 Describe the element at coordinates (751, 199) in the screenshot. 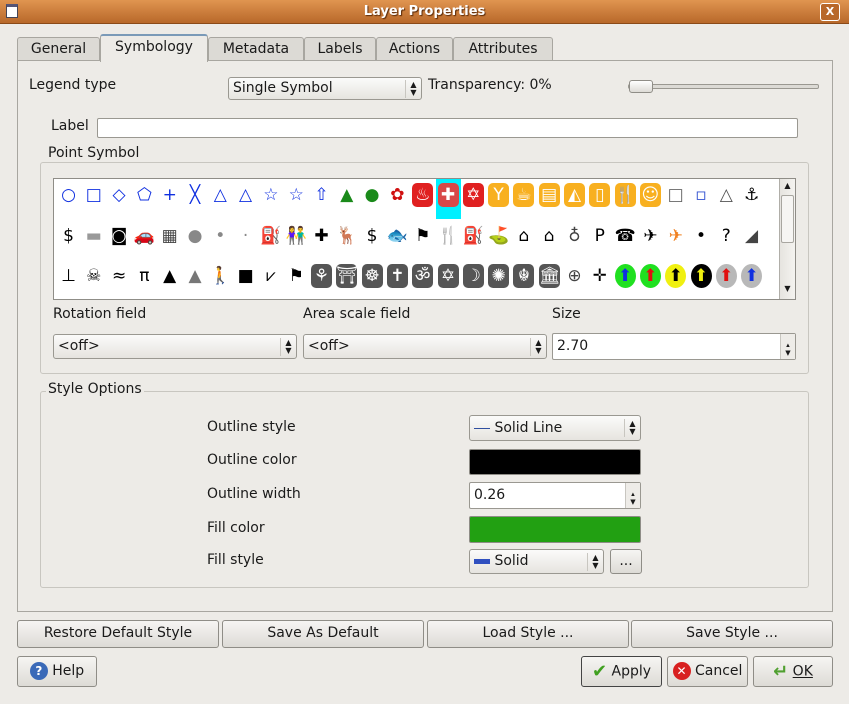

I see `symbol-anchor-icon: ⚓` at that location.